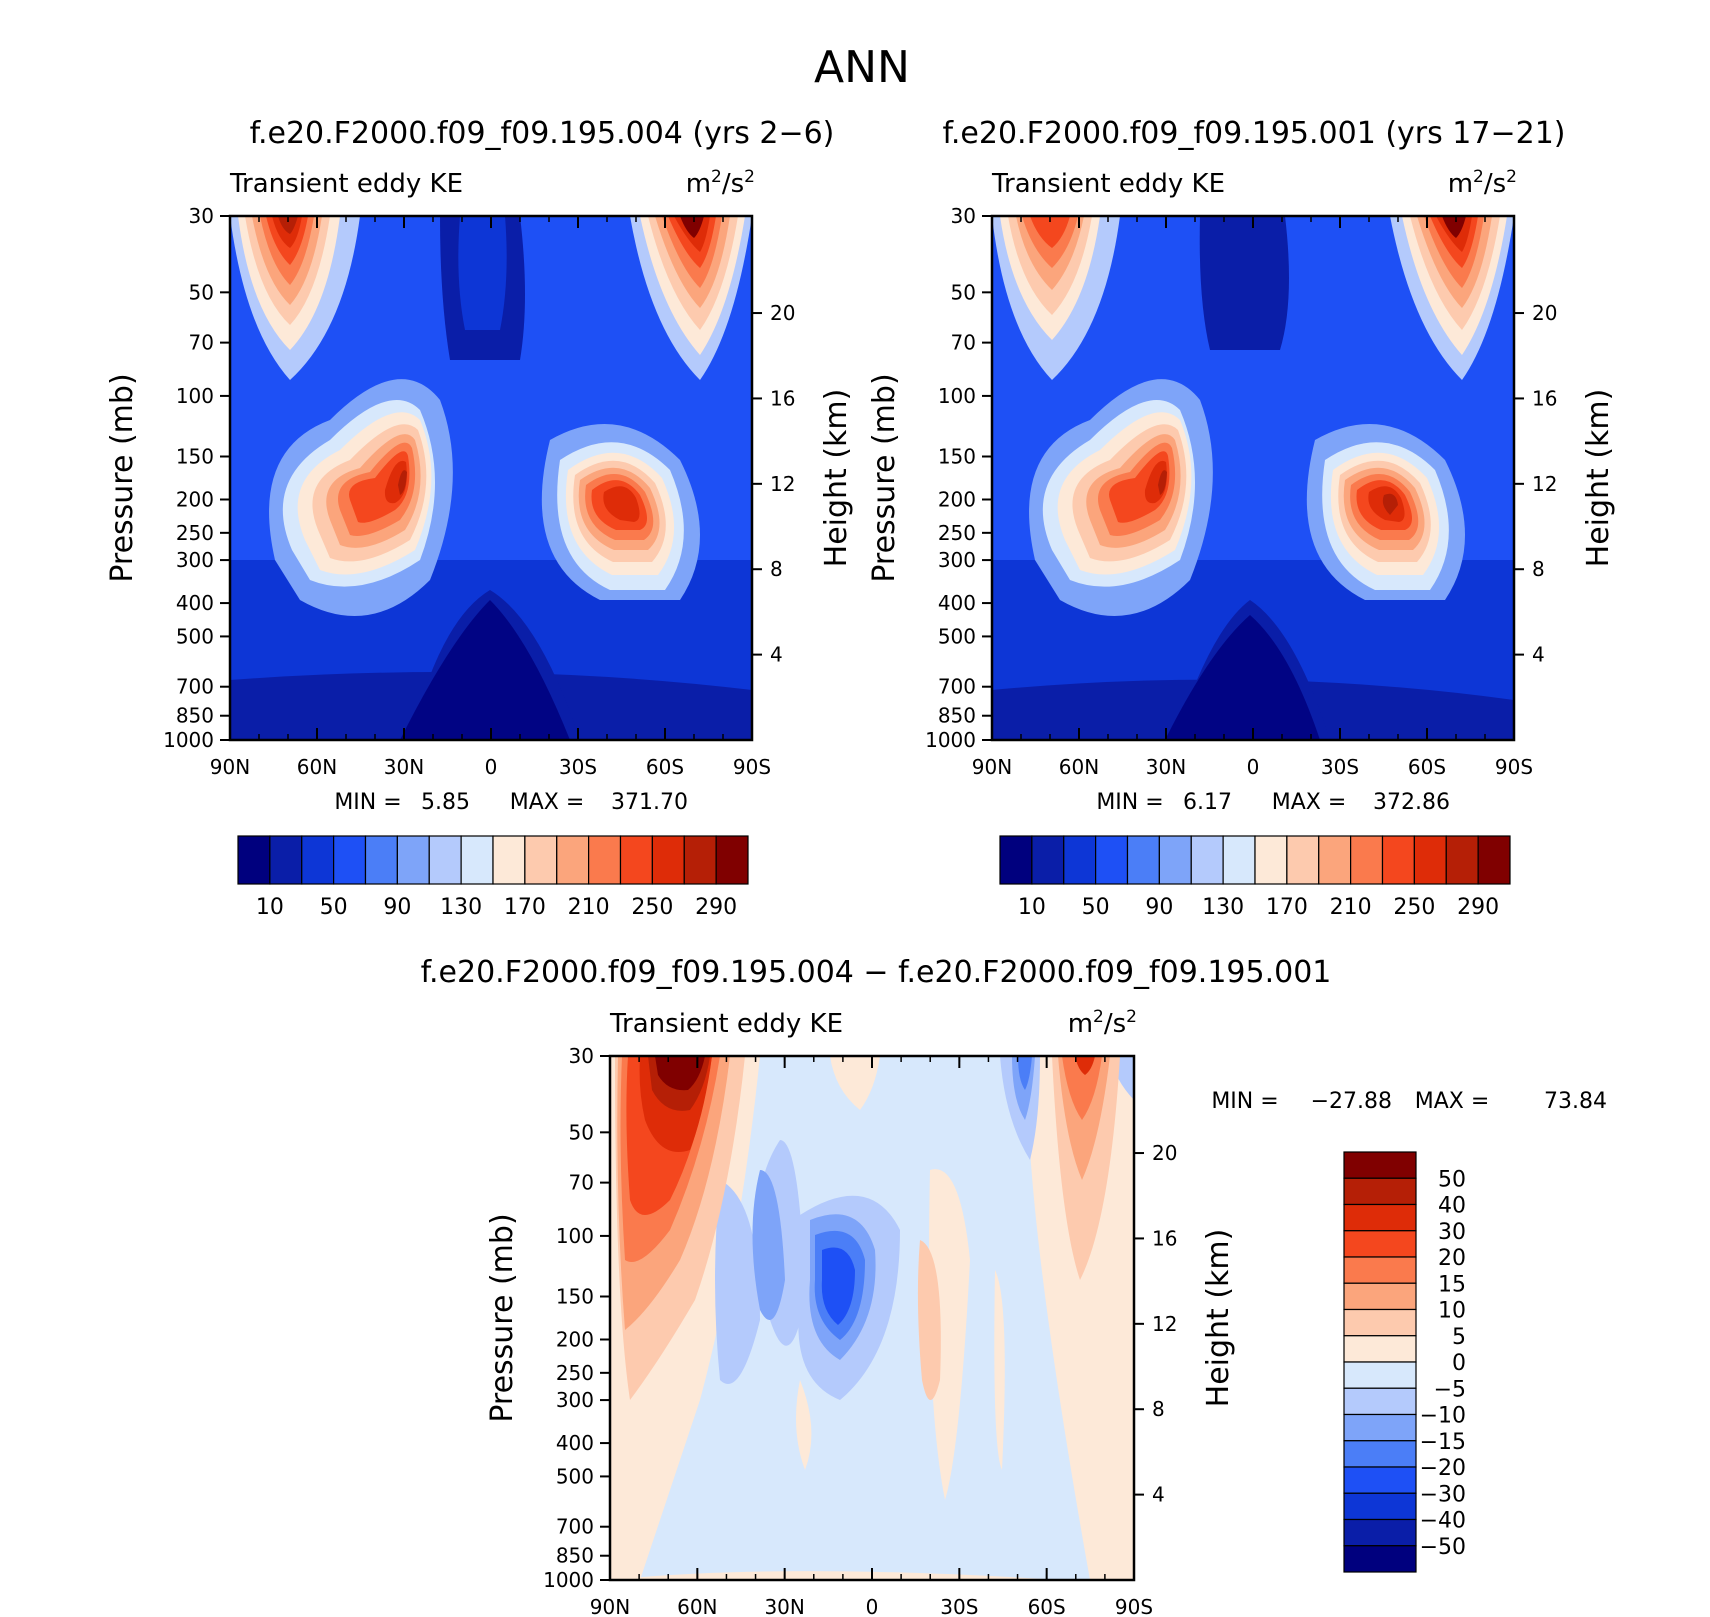 This screenshot has width=1710, height=1617. I want to click on panel-1-units: m2/s2, so click(720, 183).